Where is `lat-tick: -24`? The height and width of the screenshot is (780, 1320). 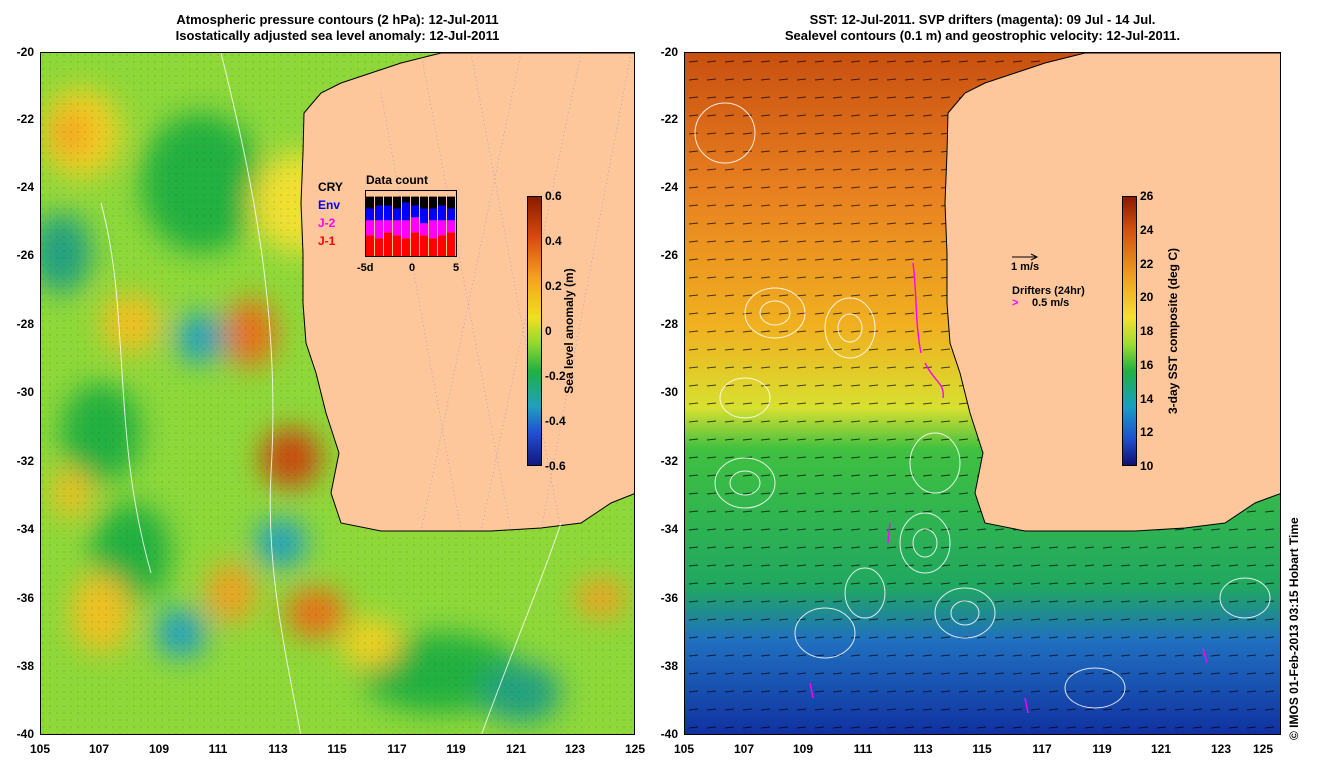
lat-tick: -24 is located at coordinates (25, 187).